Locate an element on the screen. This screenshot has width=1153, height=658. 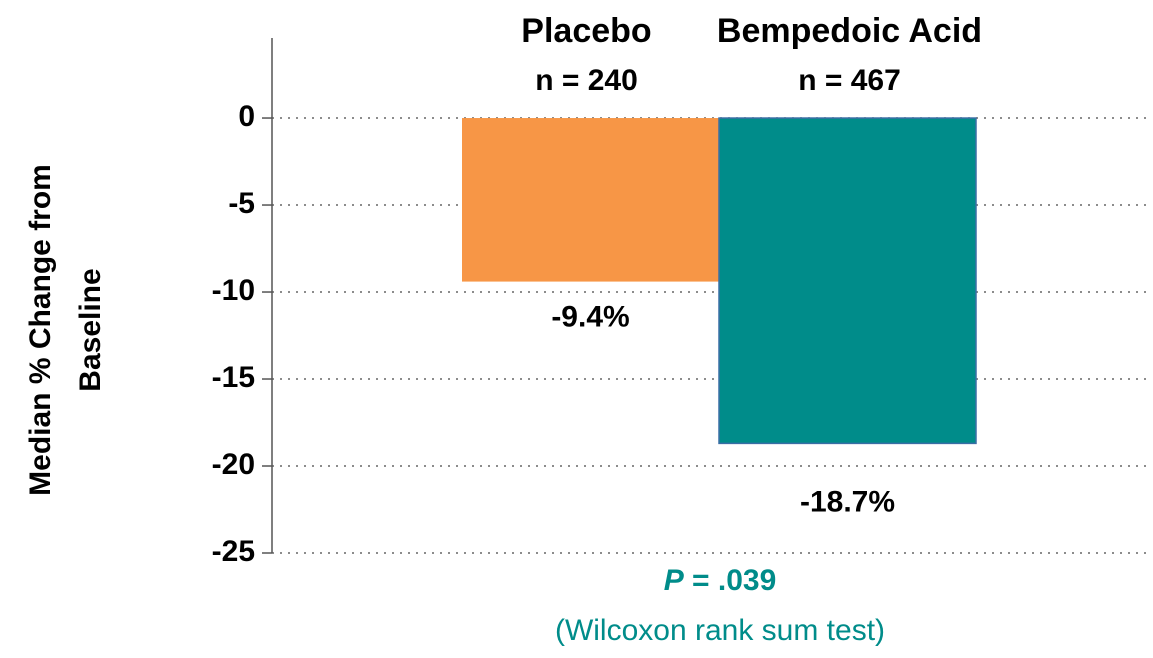
data-label: -18.7% is located at coordinates (847, 501).